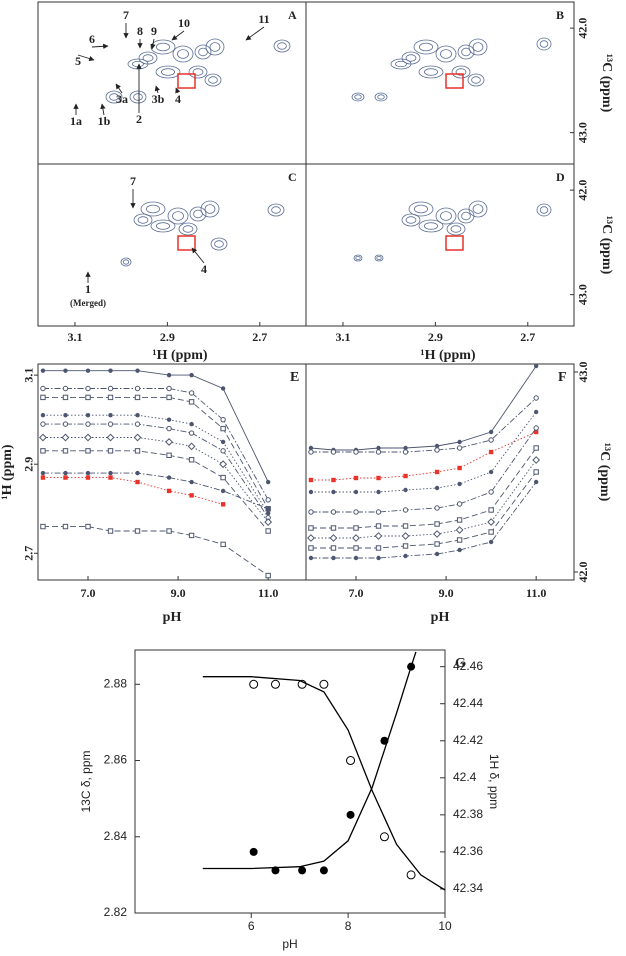 This screenshot has height=956, width=626. Describe the element at coordinates (74, 337) in the screenshot. I see `x-tick-label: 3.1` at that location.